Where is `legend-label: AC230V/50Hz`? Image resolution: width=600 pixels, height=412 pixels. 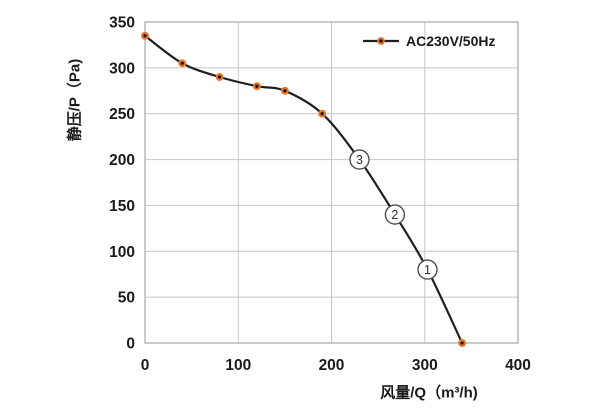 legend-label: AC230V/50Hz is located at coordinates (451, 41).